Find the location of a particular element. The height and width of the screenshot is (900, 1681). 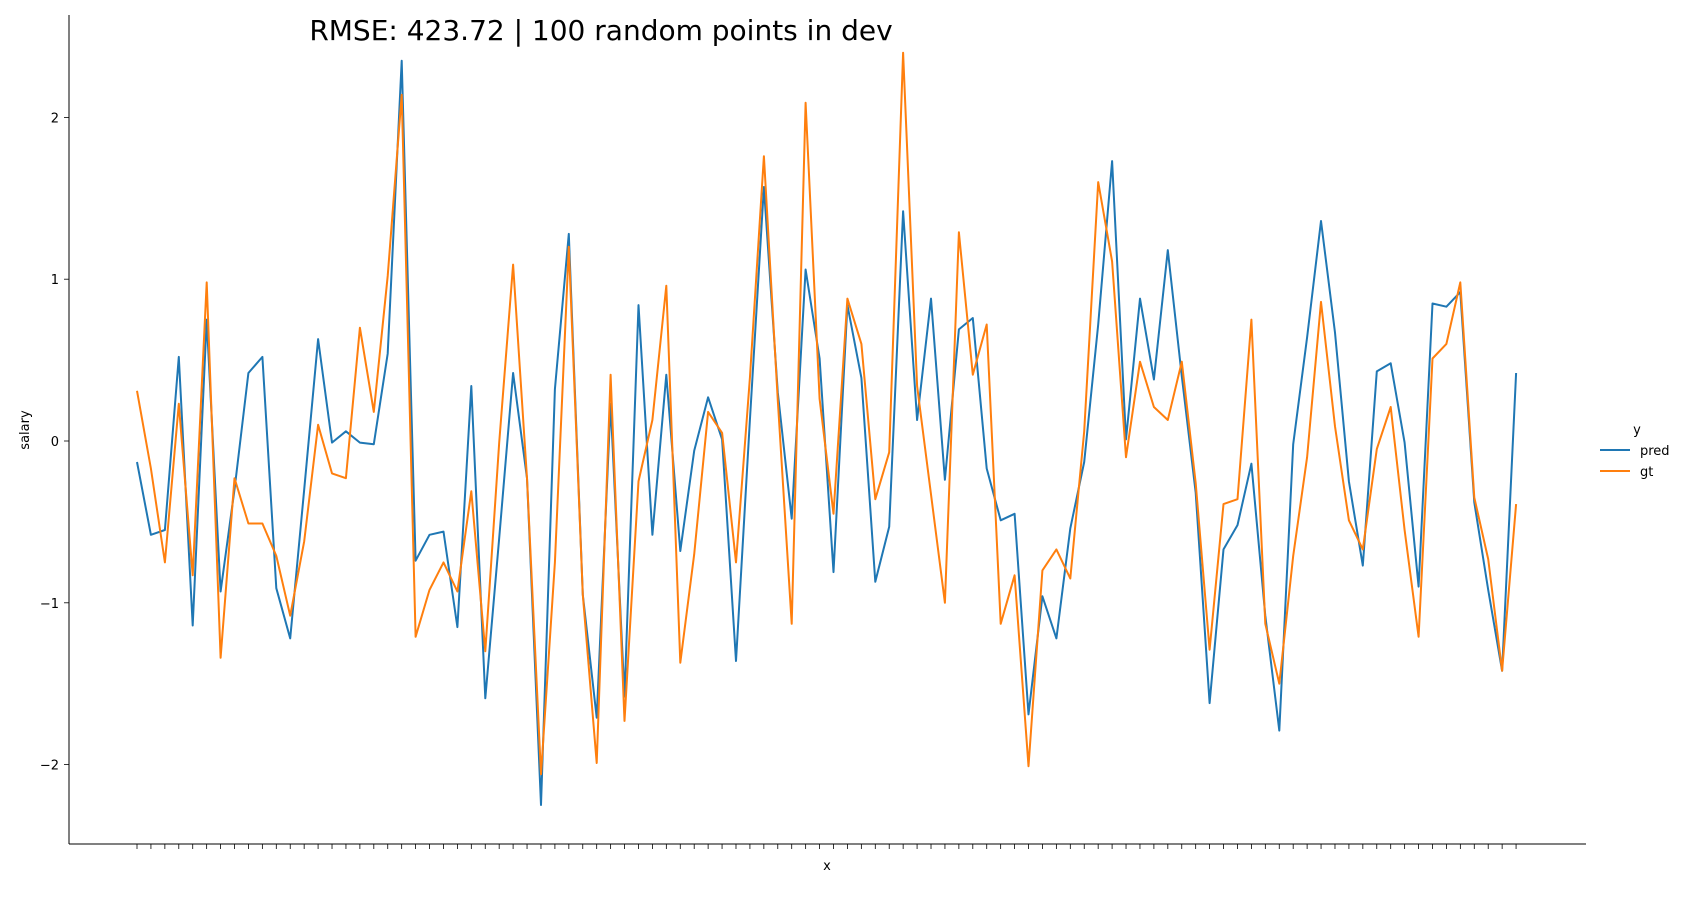

y-axis-ticks: −2 −1 0 1 2 is located at coordinates (54, 442).